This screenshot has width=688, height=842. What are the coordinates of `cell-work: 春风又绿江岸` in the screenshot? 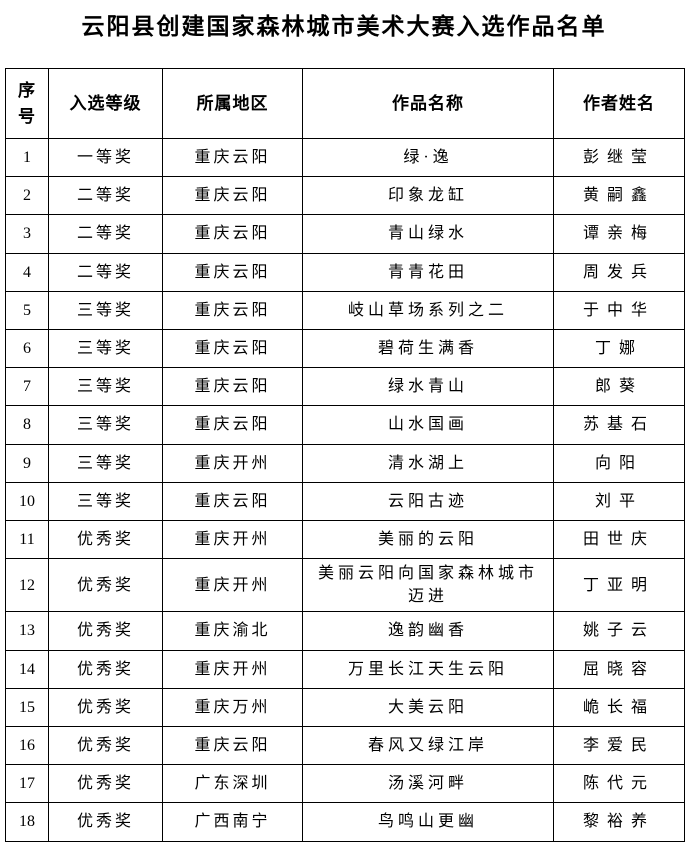 It's located at (428, 745).